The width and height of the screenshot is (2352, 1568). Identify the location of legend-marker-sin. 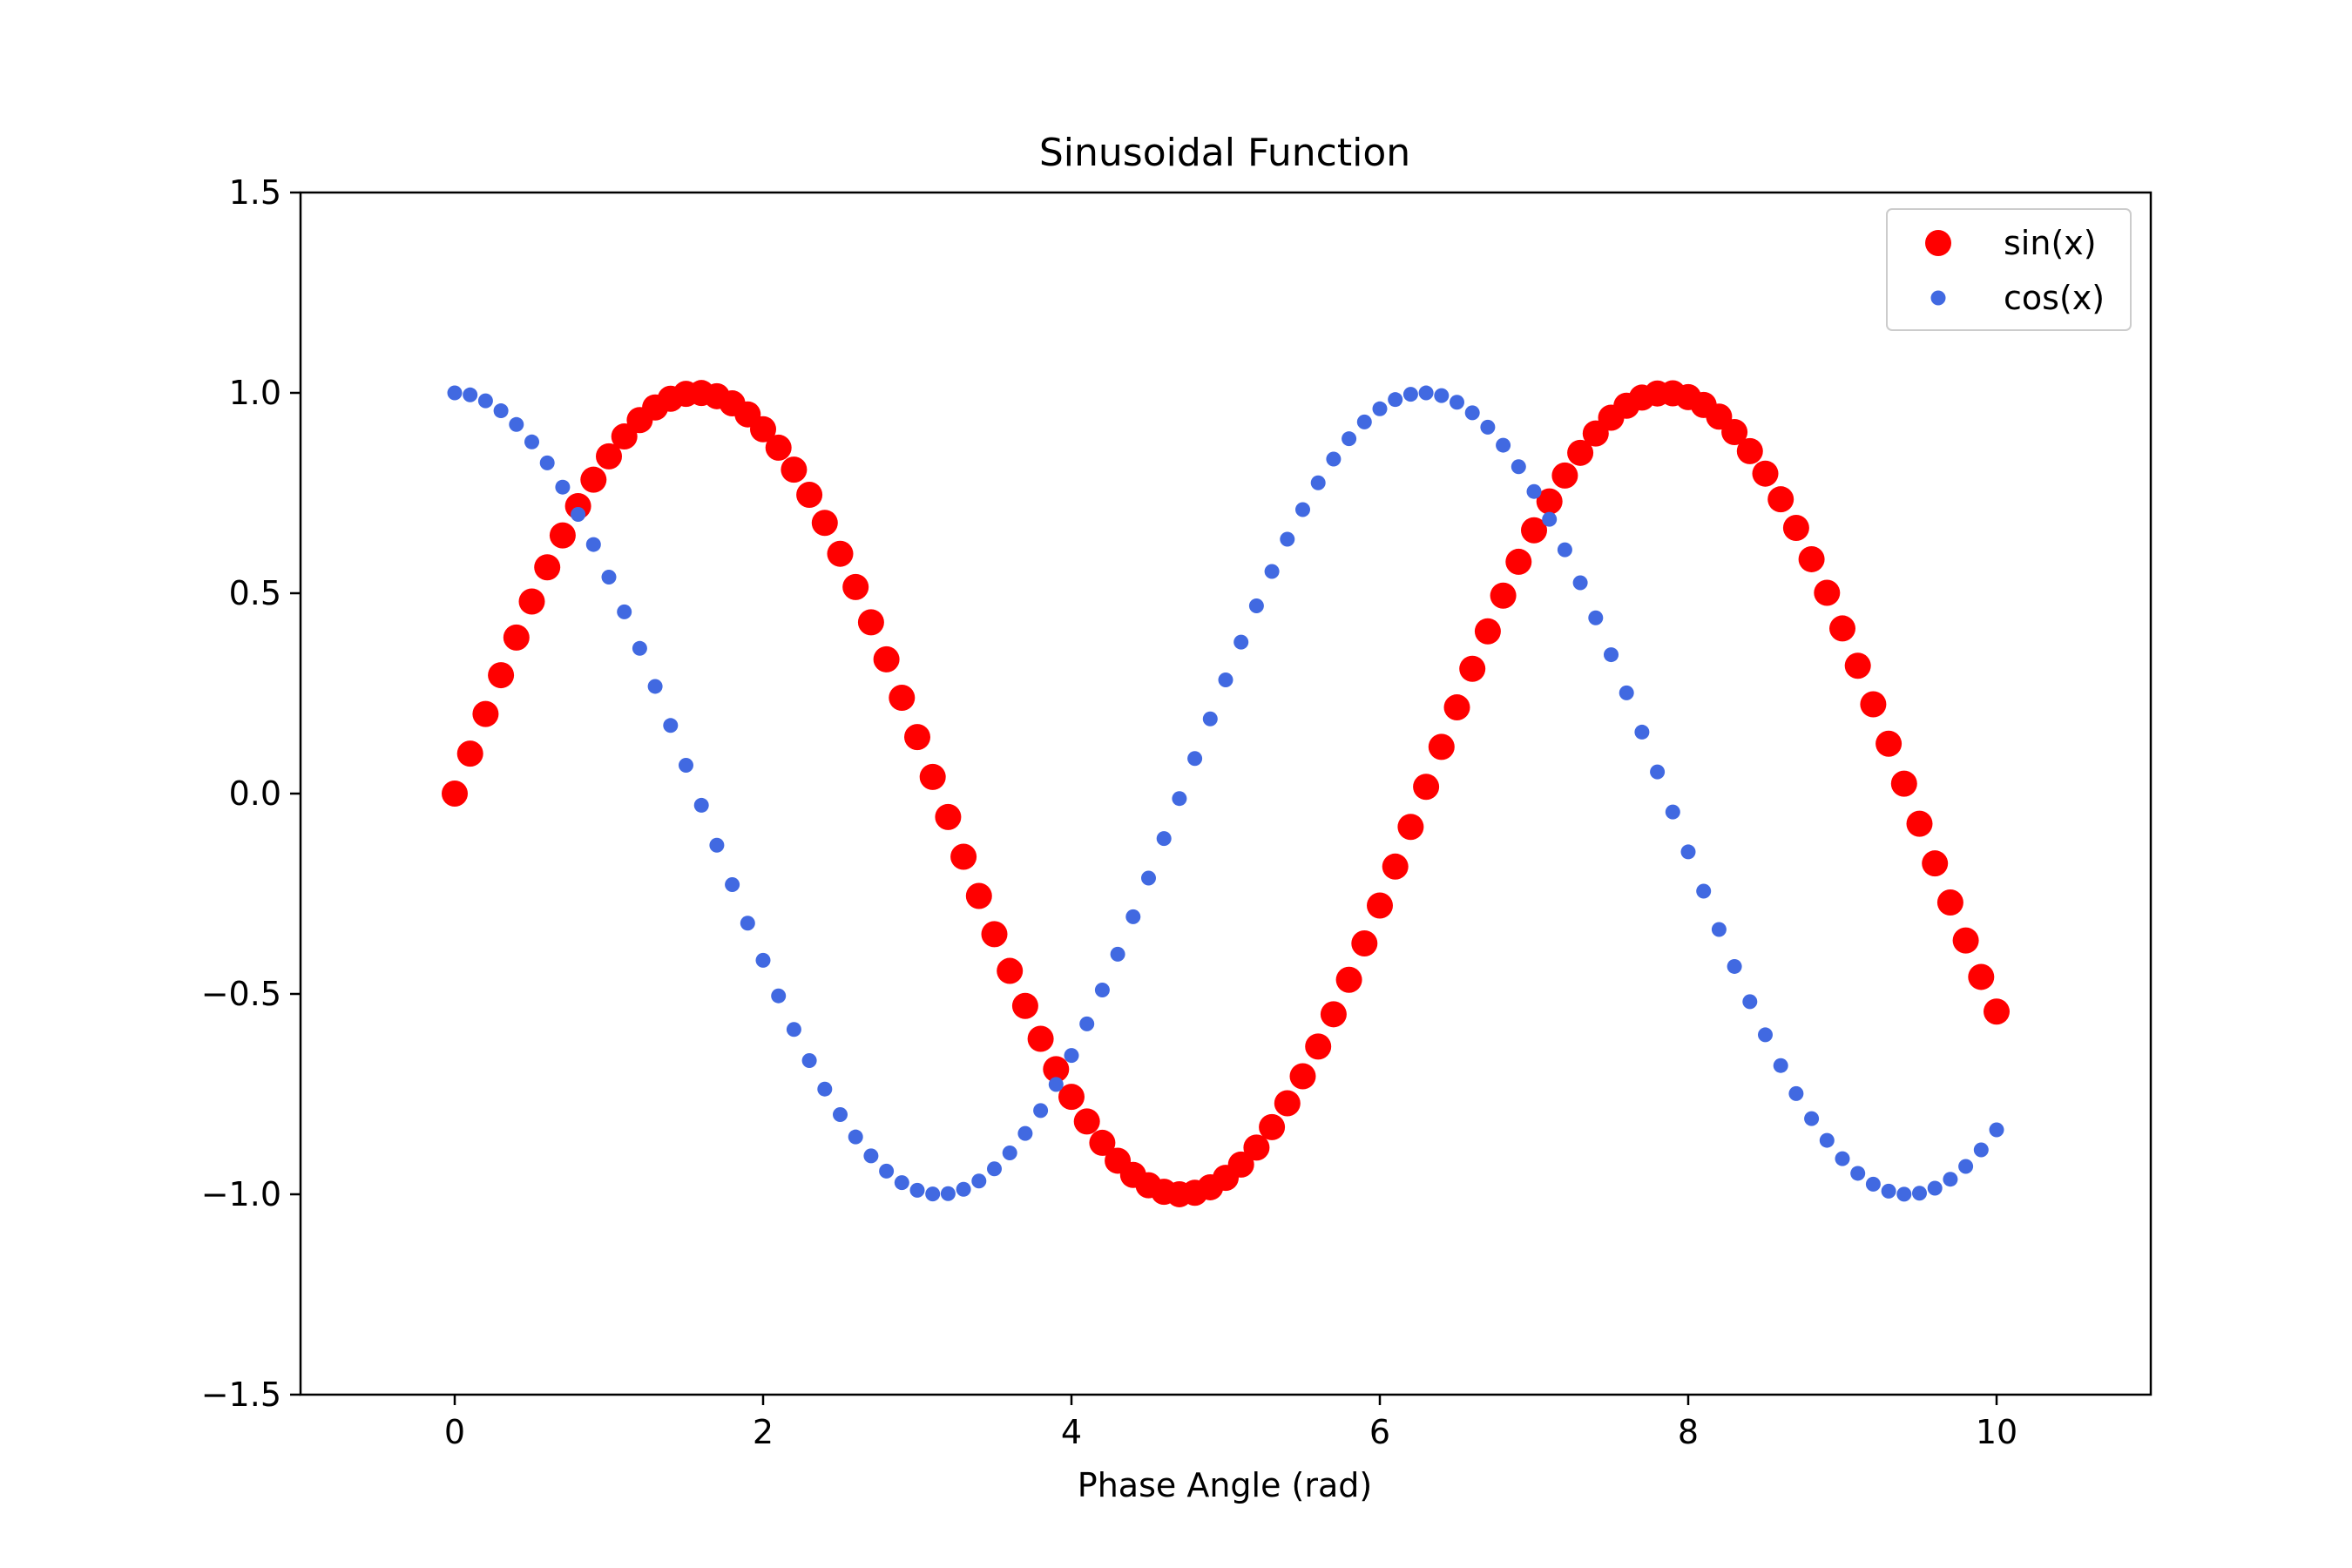
(1938, 243).